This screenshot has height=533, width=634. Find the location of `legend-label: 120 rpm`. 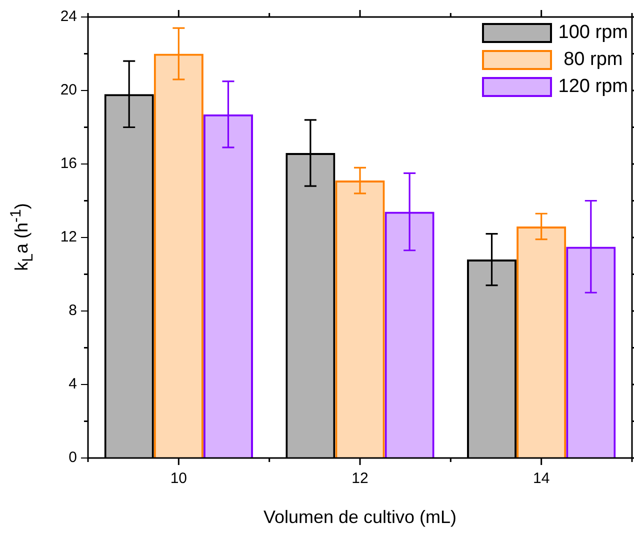

legend-label: 120 rpm is located at coordinates (593, 87).